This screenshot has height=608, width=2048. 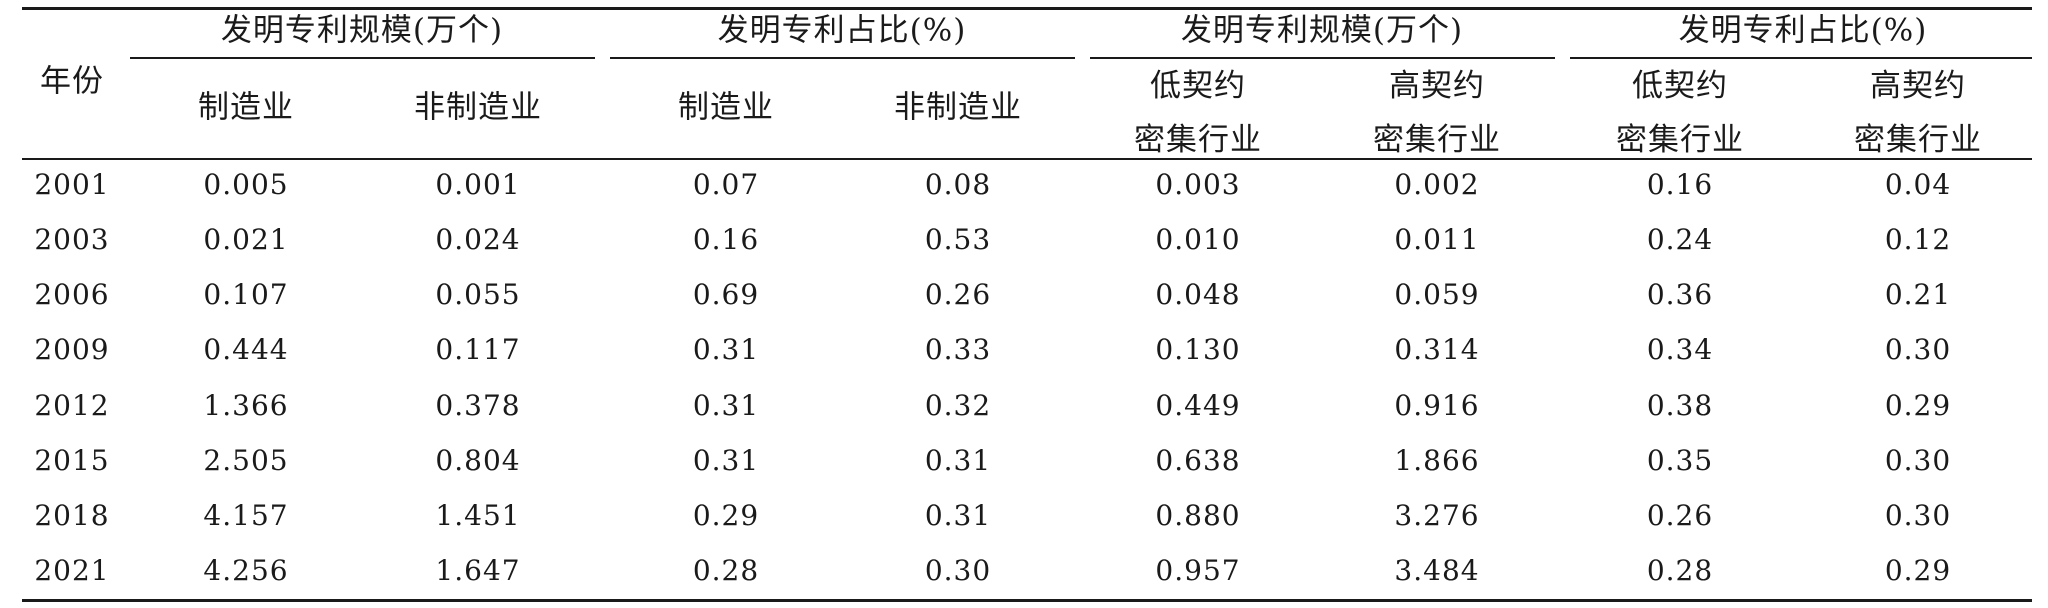 I want to click on value-cell: 0.010, so click(x=1198, y=239).